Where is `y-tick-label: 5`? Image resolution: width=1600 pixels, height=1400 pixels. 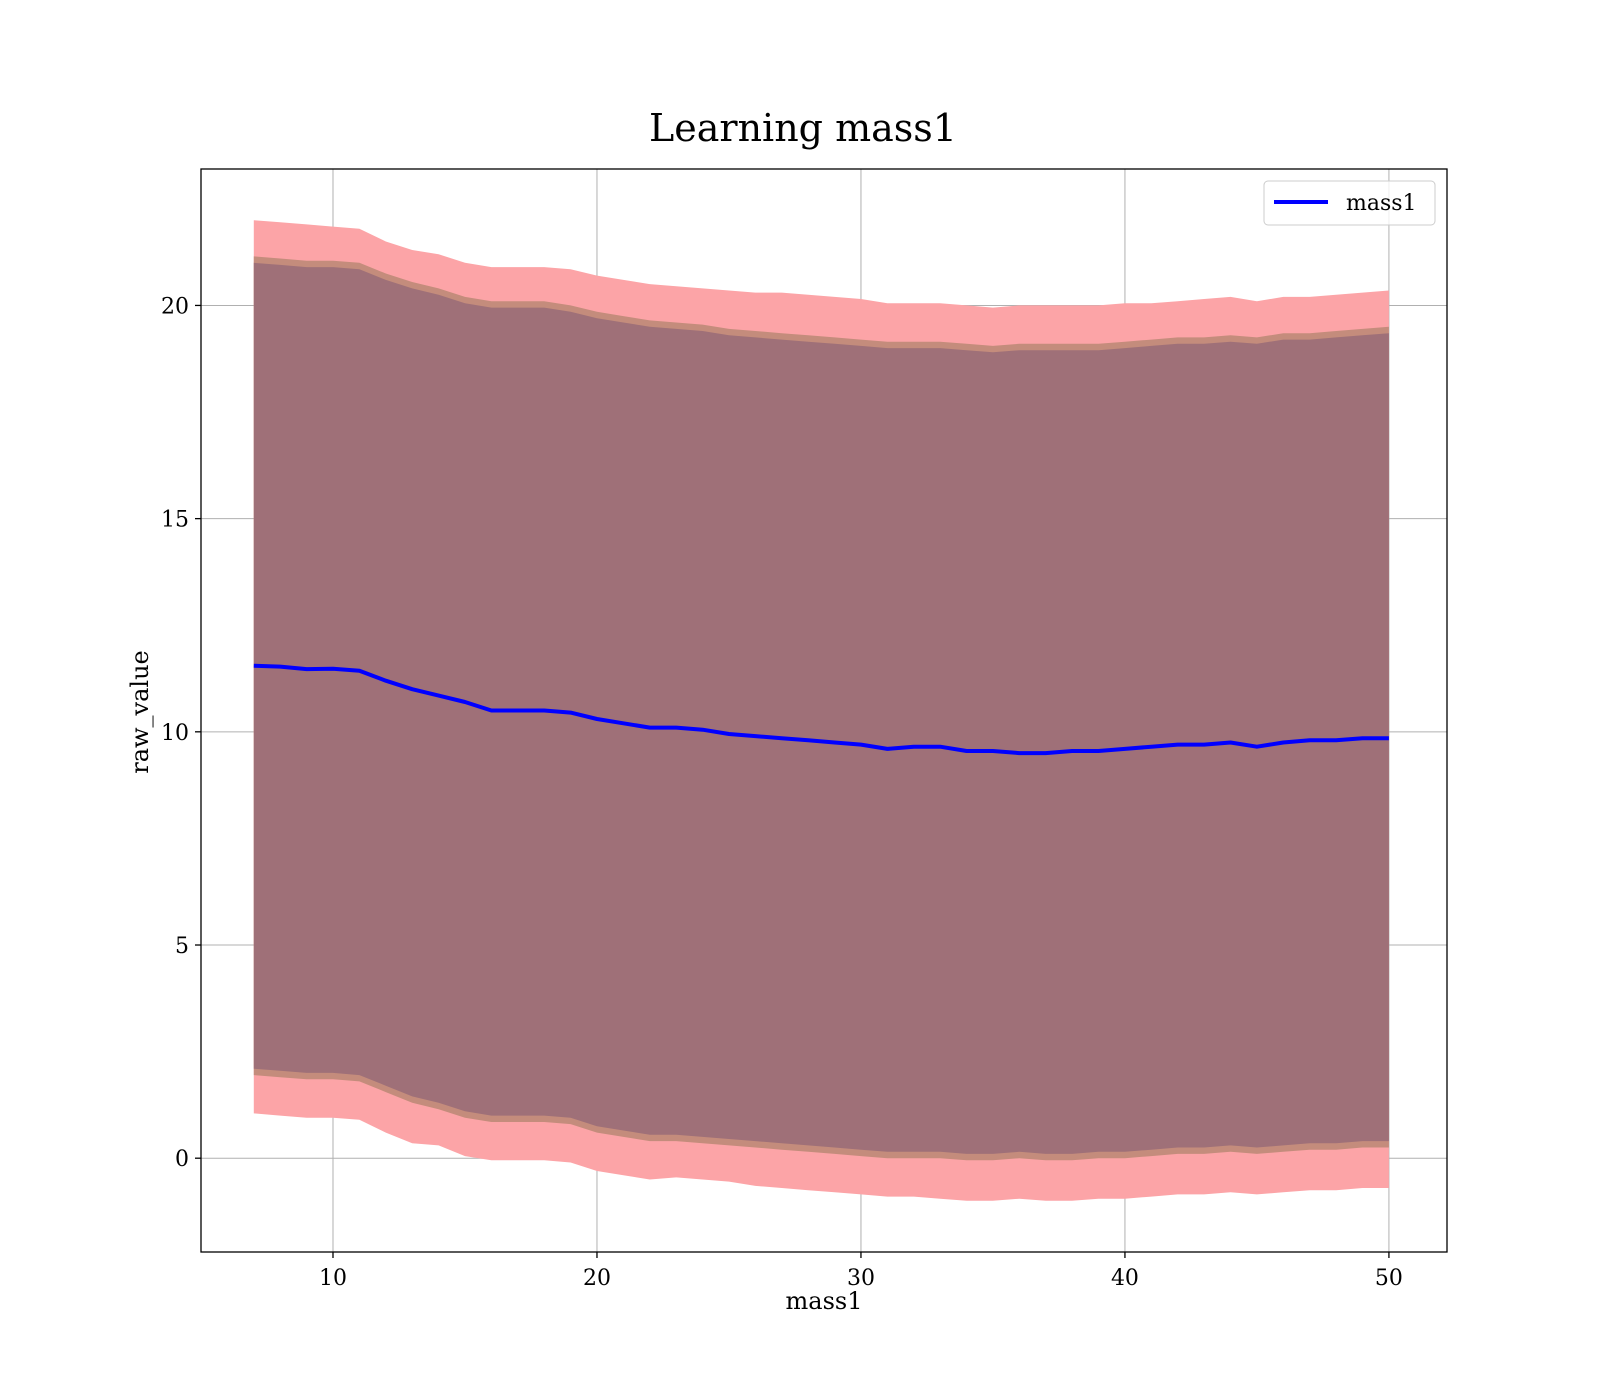
y-tick-label: 5 is located at coordinates (182, 946).